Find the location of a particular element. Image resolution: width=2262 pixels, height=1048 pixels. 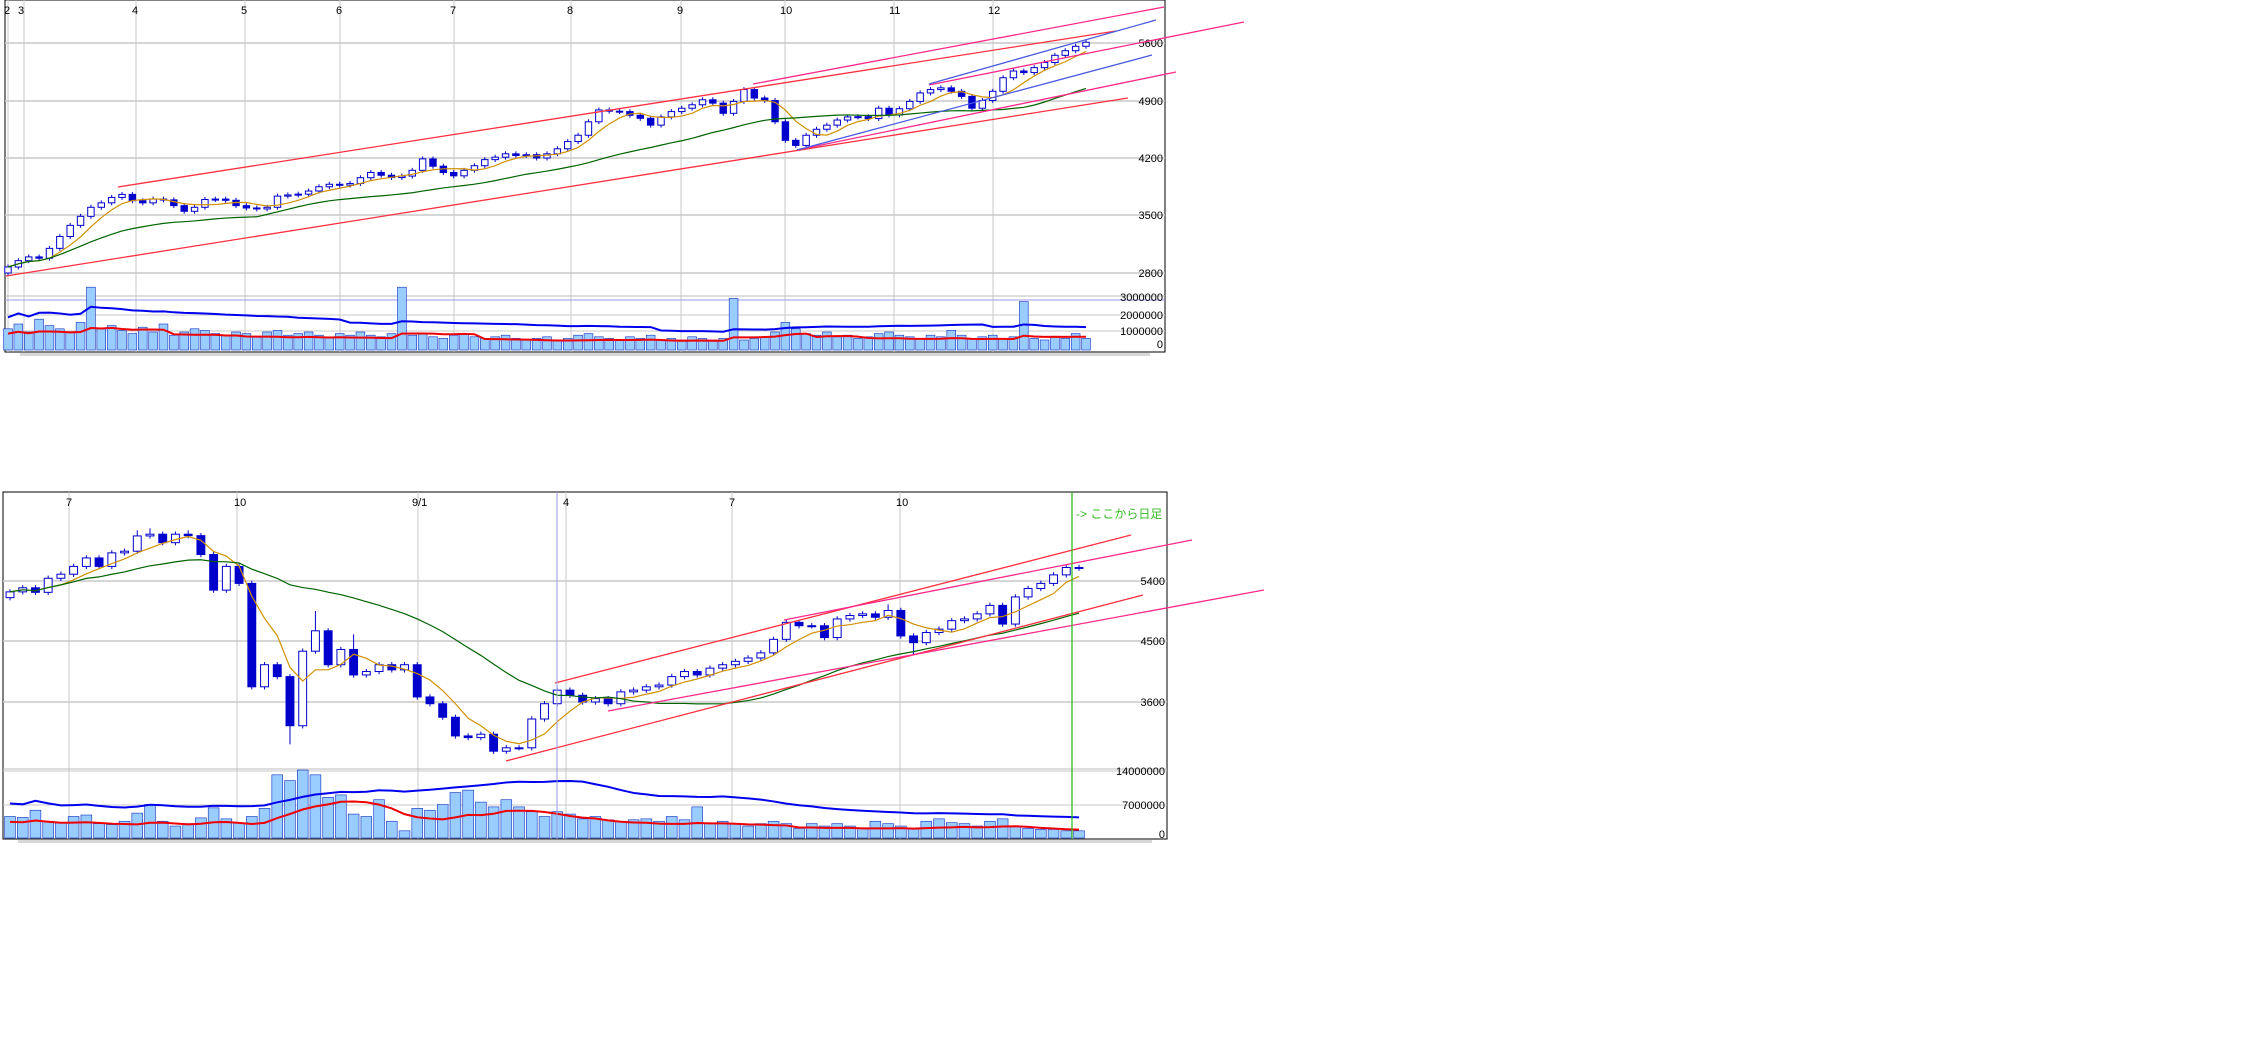

volume-tick-label: 14000000 is located at coordinates (1140, 772).